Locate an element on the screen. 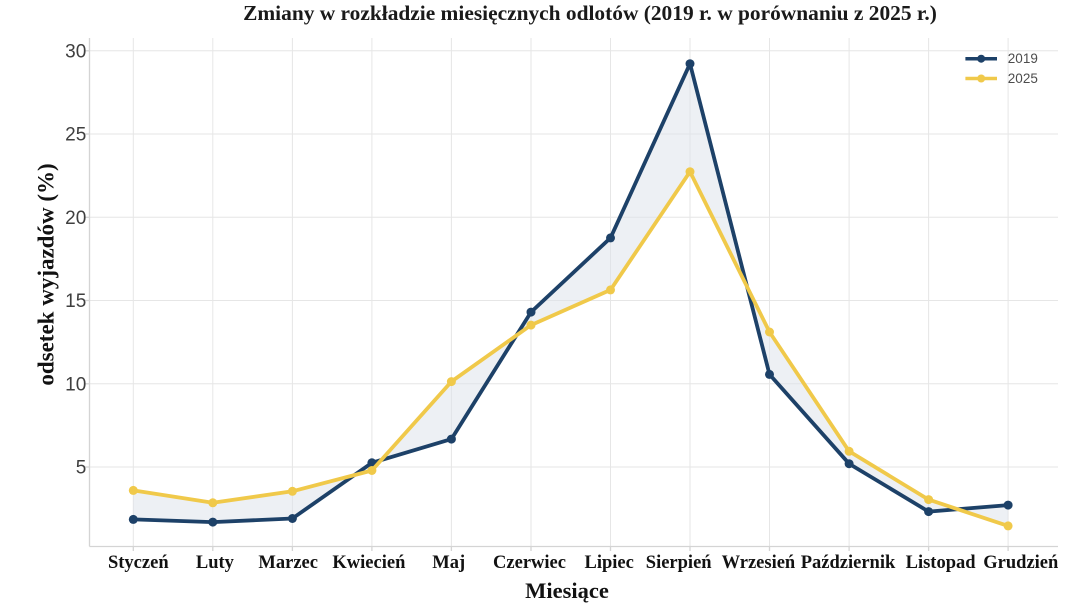  svg-text: Kwiecień is located at coordinates (369, 563).